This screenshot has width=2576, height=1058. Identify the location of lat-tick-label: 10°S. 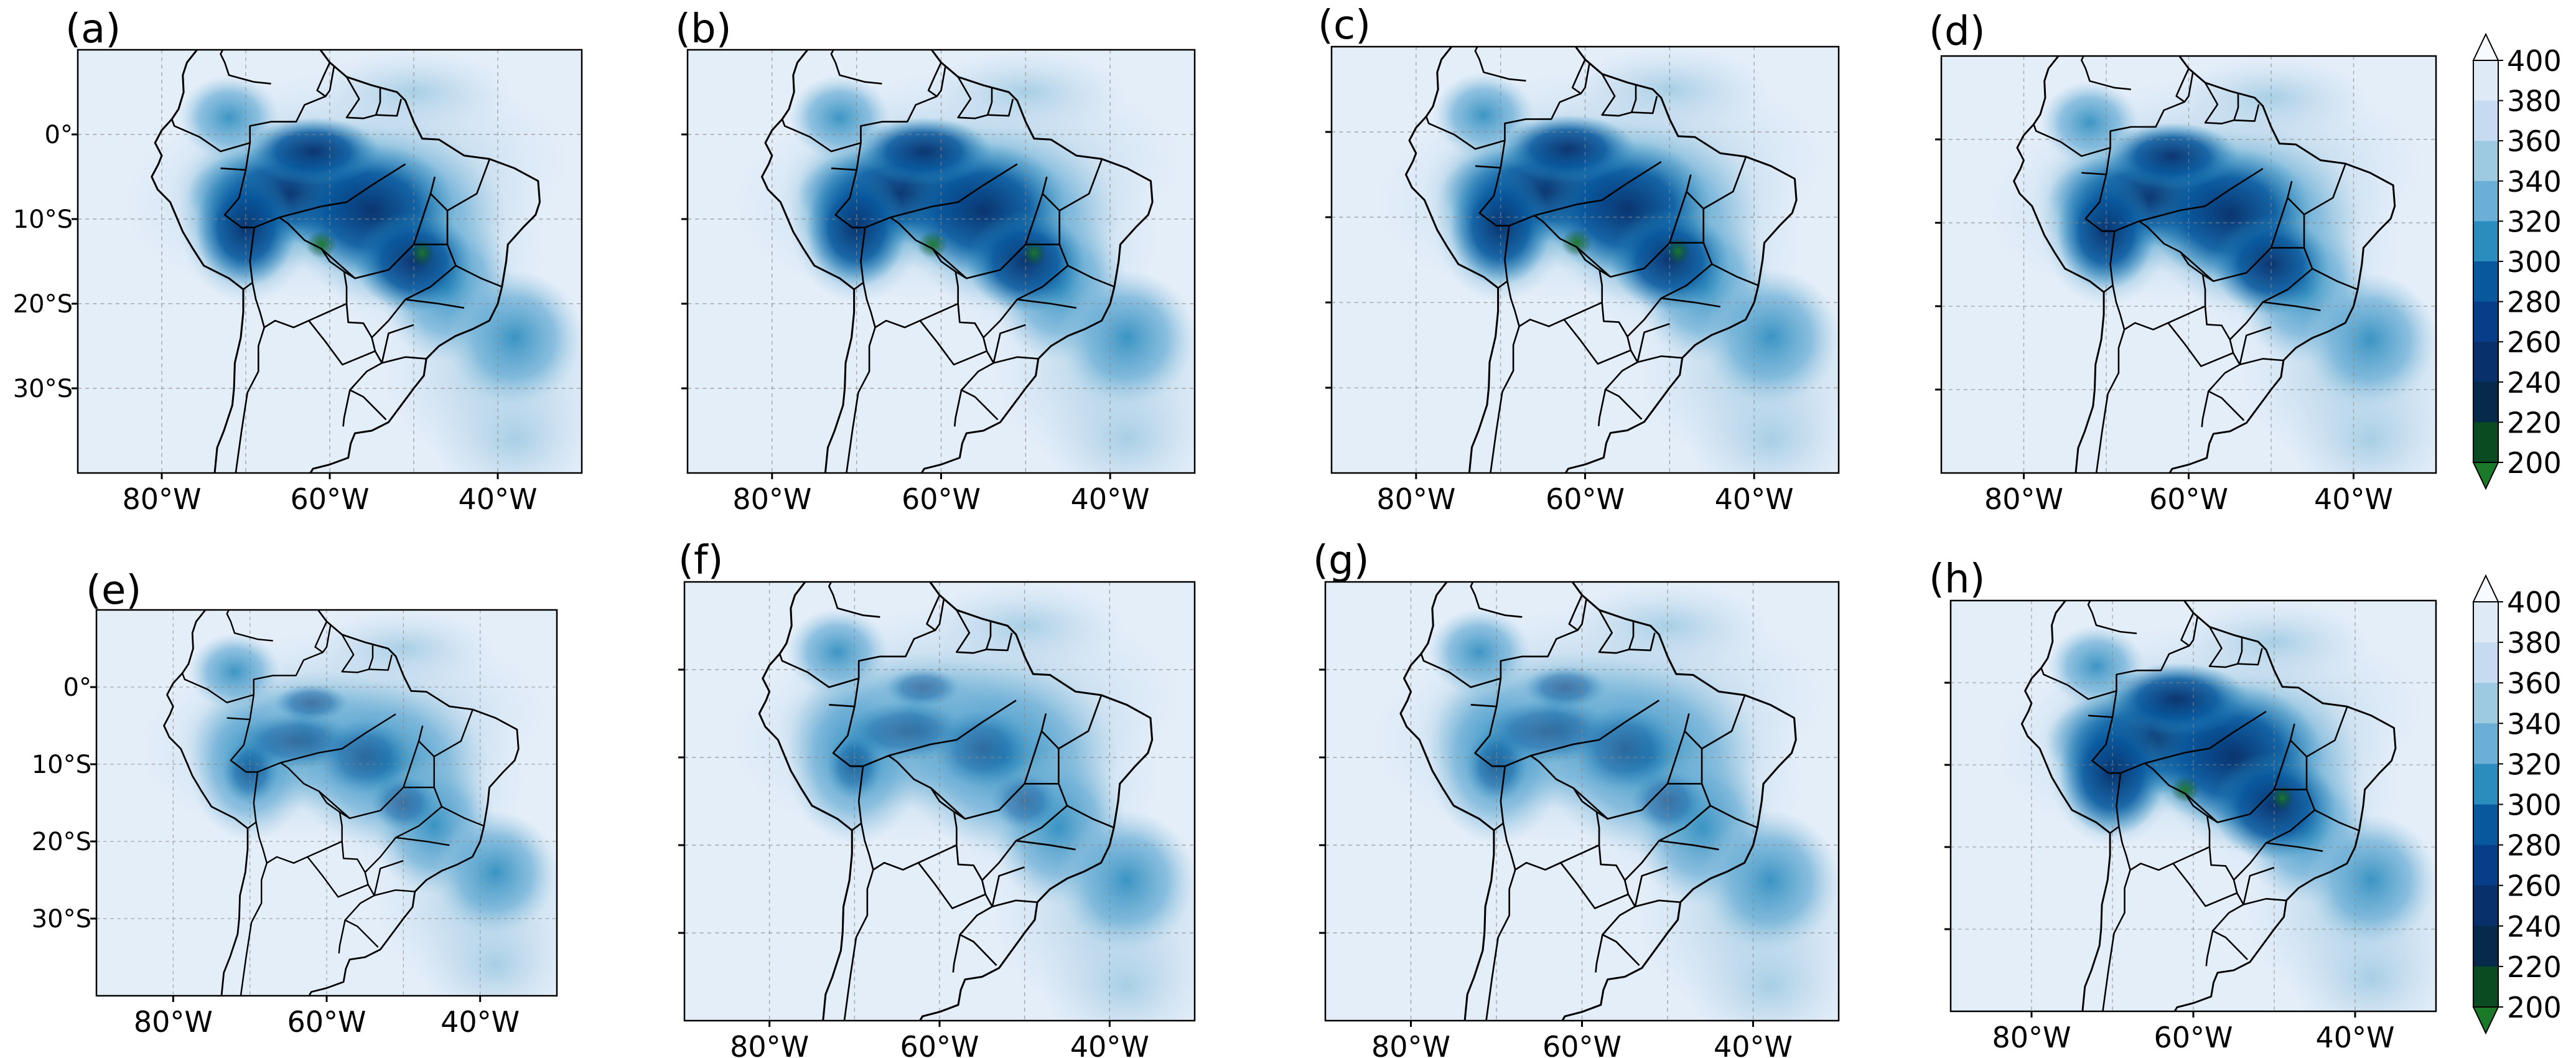
(62, 765).